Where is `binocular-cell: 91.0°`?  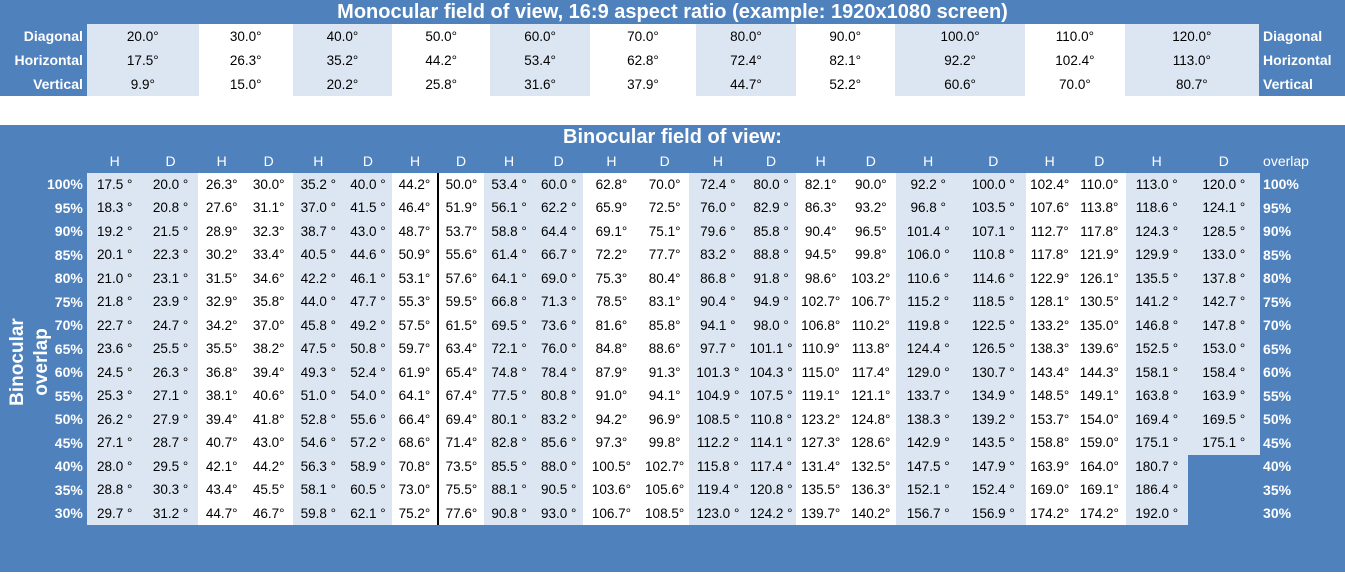
binocular-cell: 91.0° is located at coordinates (611, 396).